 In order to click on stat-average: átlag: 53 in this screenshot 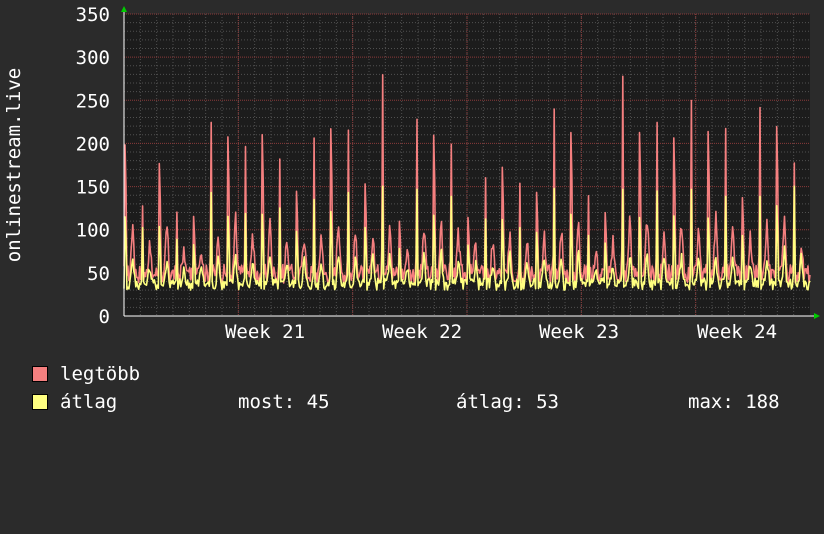, I will do `click(507, 402)`.